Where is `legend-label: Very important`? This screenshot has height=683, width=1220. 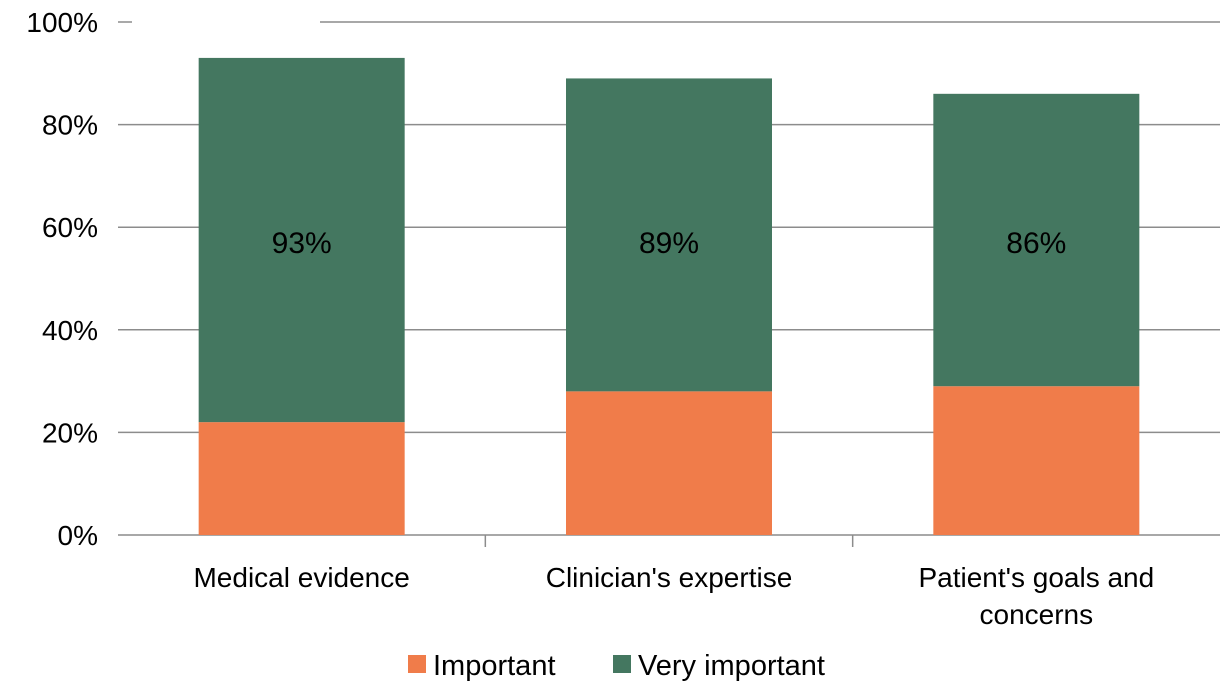
legend-label: Very important is located at coordinates (731, 666).